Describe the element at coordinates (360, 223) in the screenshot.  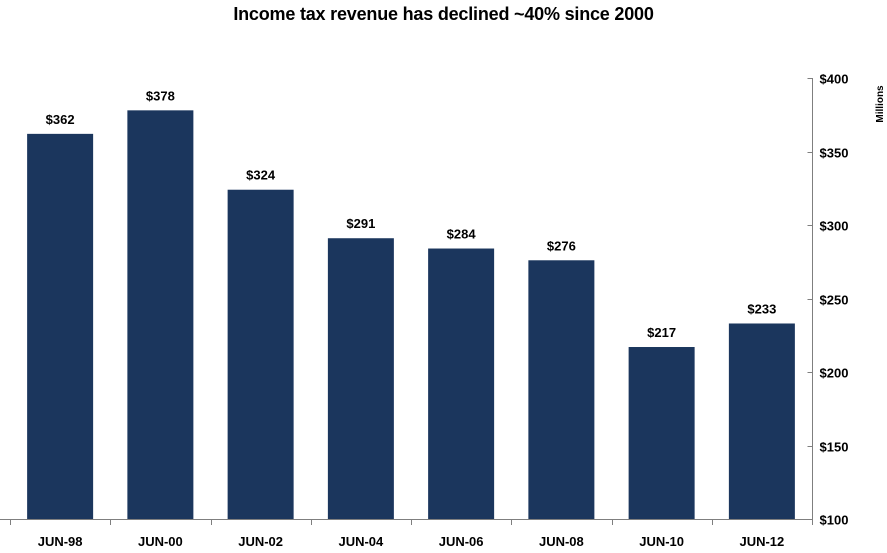
I see `data-label-jun-04: $291` at that location.